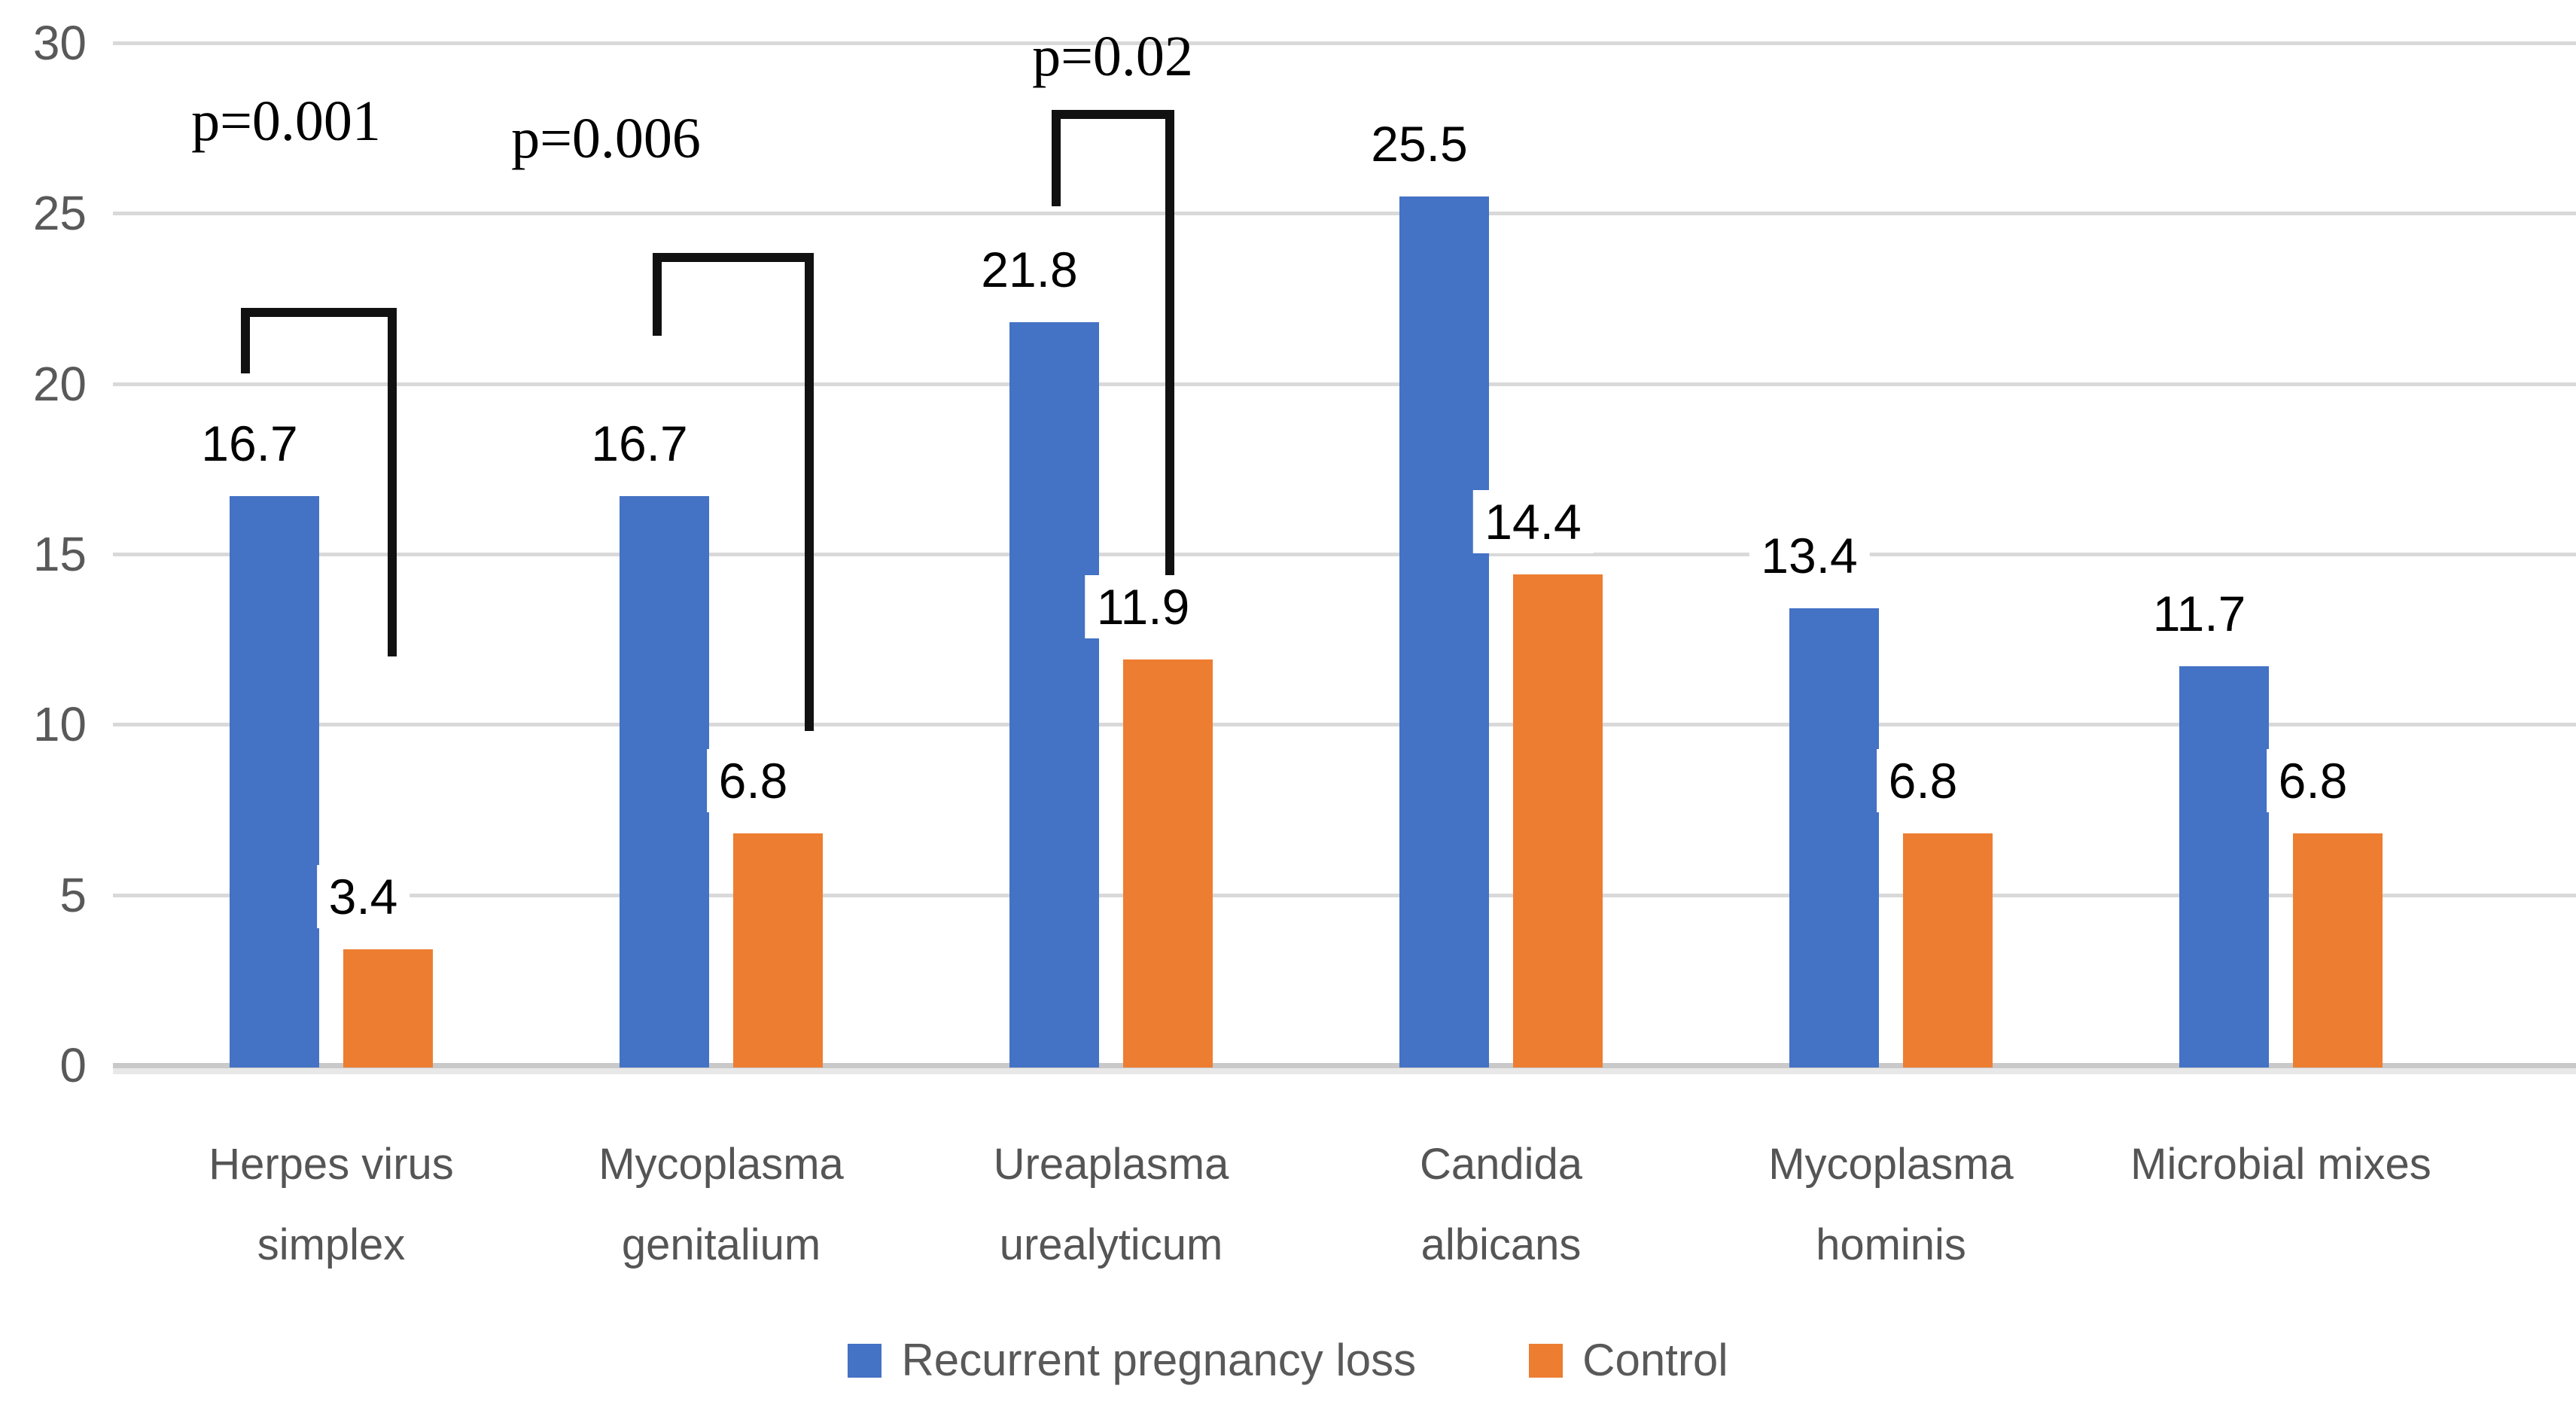 The height and width of the screenshot is (1401, 2576). Describe the element at coordinates (363, 897) in the screenshot. I see `bar-value-label: 3.4` at that location.